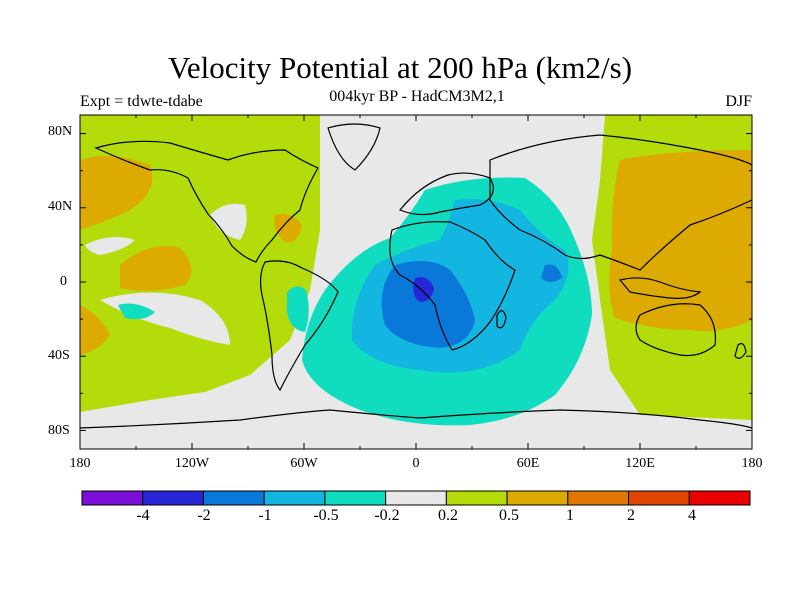 The height and width of the screenshot is (600, 800). Describe the element at coordinates (206, 201) in the screenshot. I see `coastline-north-america` at that location.